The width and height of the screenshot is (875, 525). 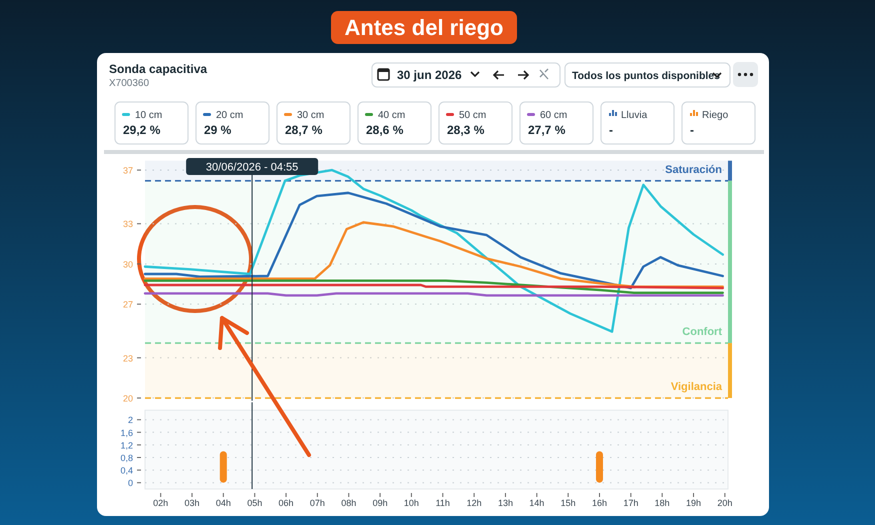 I want to click on x-tick-label: 16h, so click(x=600, y=503).